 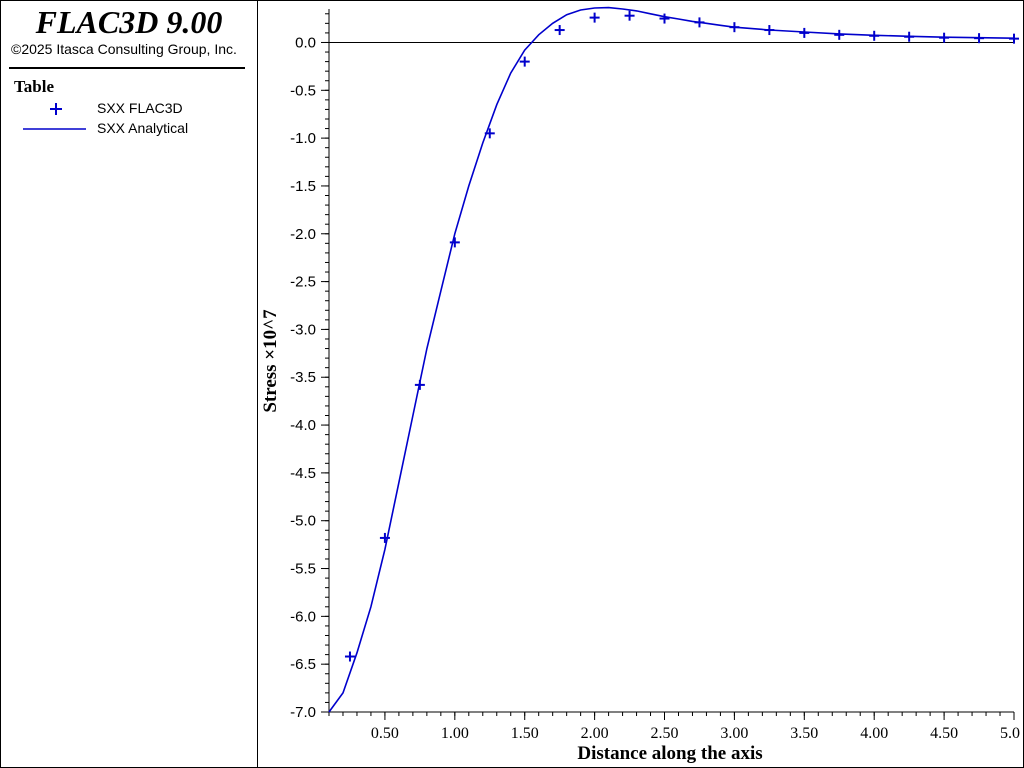 I want to click on legend-entry-sxx-analytical: SXX Analytical, so click(x=138, y=129).